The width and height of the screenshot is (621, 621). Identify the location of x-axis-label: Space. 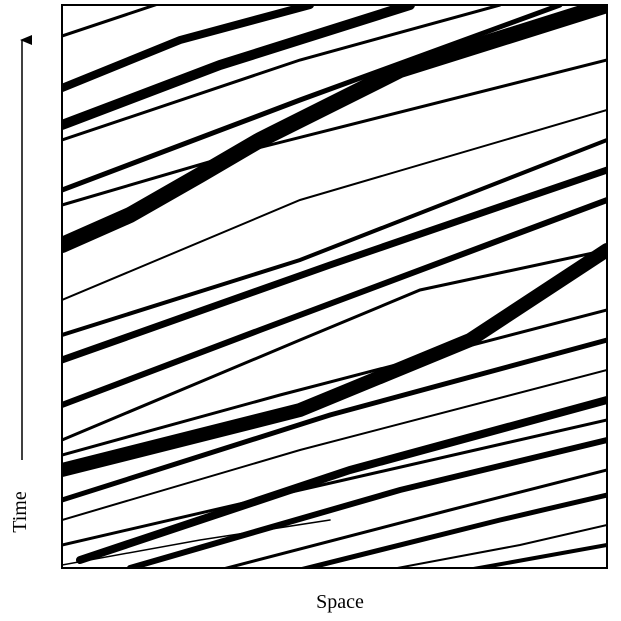
(340, 602).